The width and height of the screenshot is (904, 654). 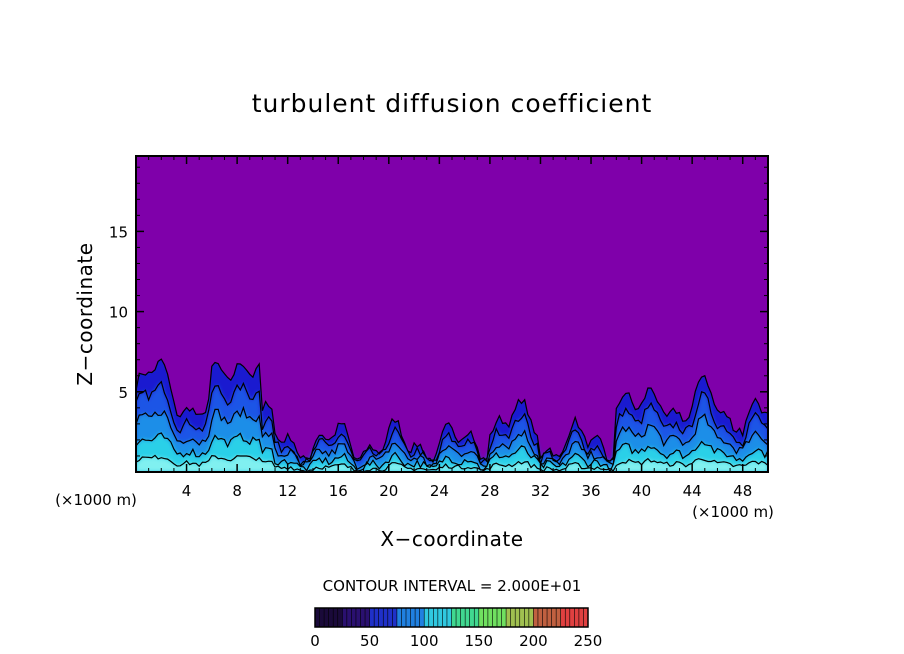 I want to click on y-axis-label: Z−coordinate, so click(x=85, y=313).